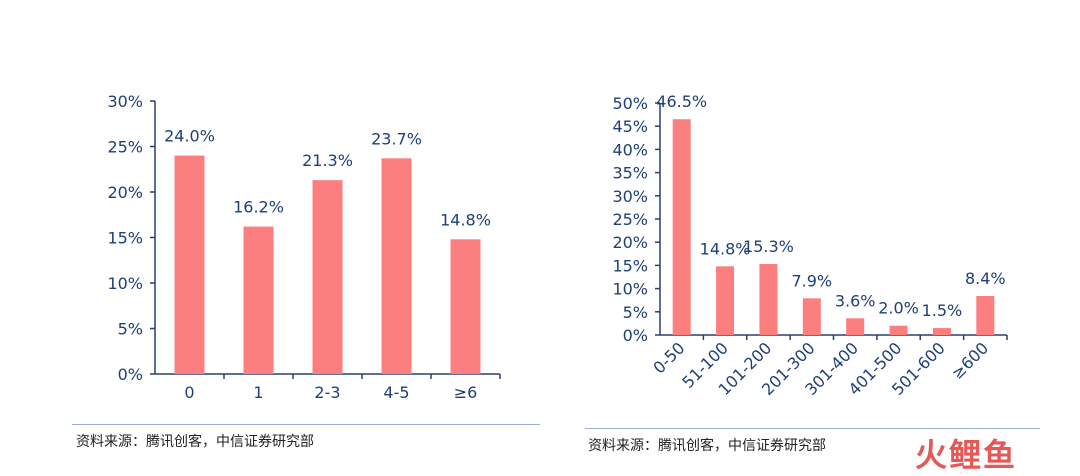 The height and width of the screenshot is (476, 1080). Describe the element at coordinates (630, 103) in the screenshot. I see `y-tick-label: 50%` at that location.